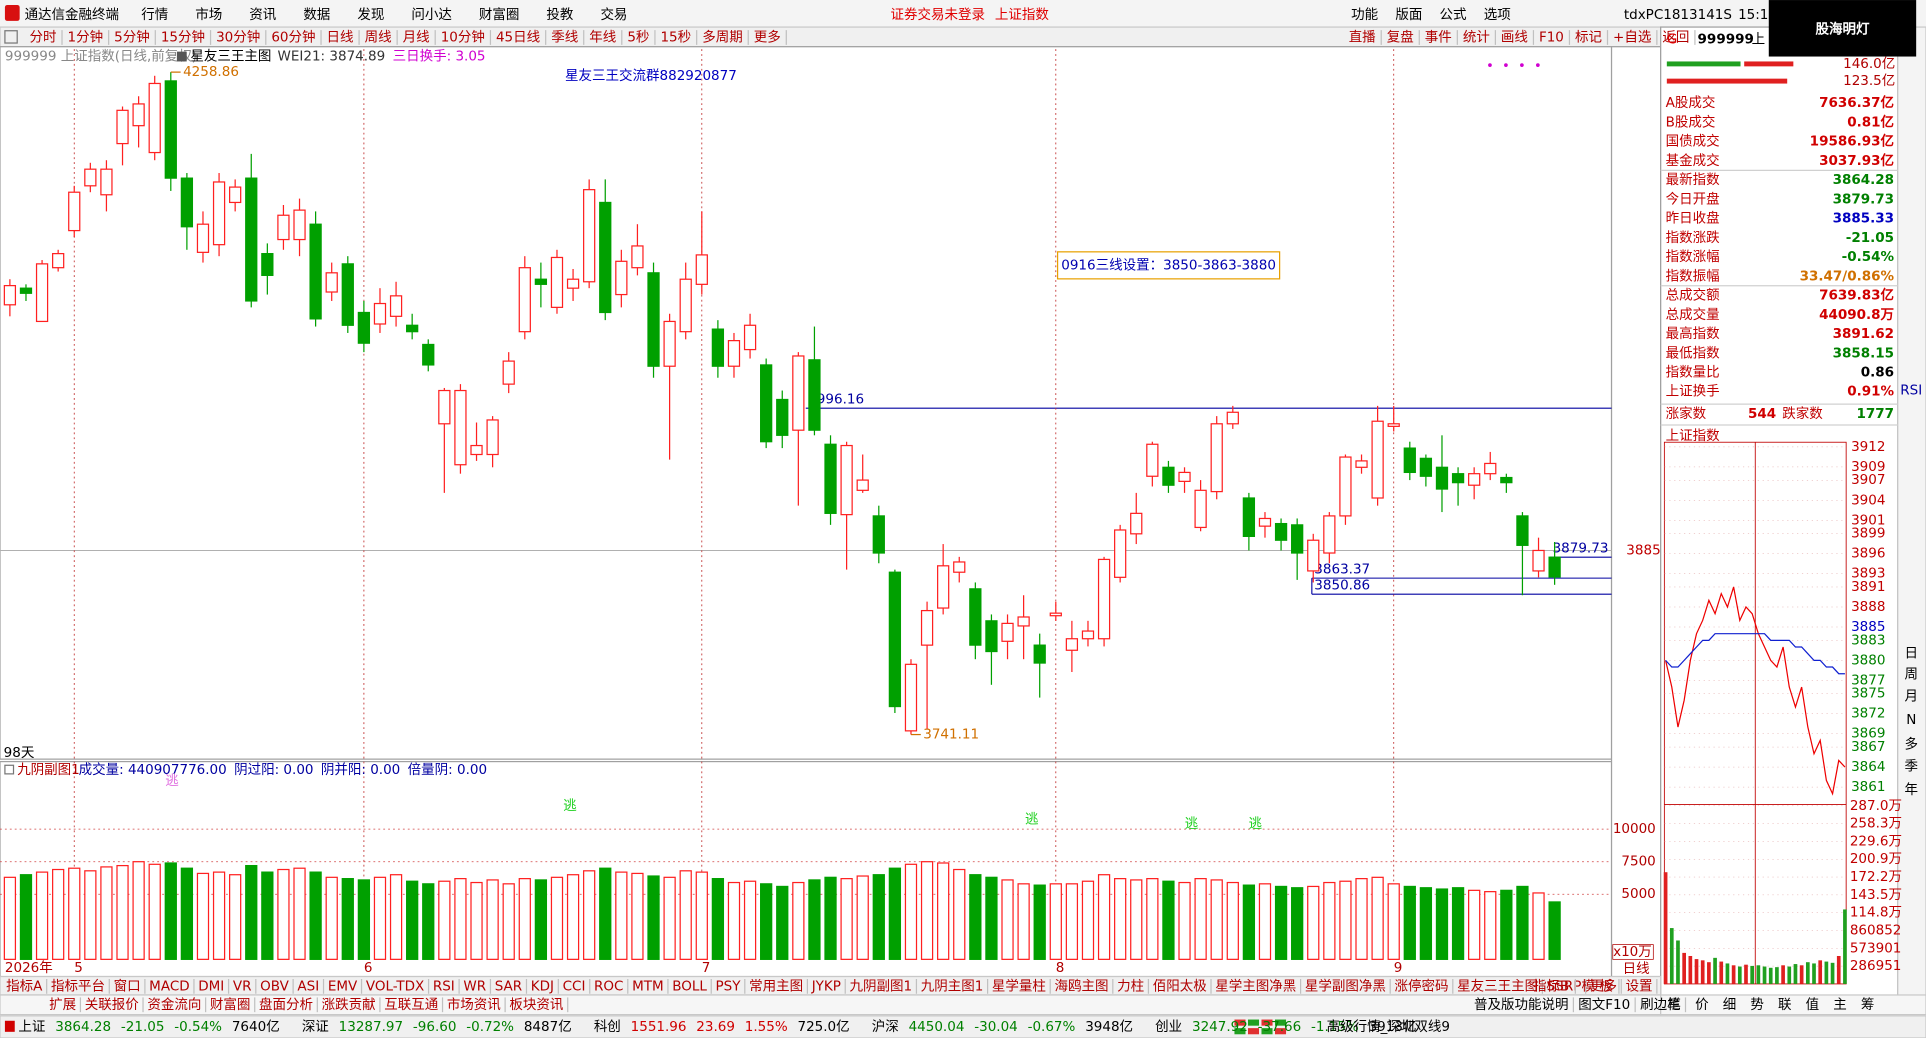 The height and width of the screenshot is (1038, 1926). I want to click on menu-item: 问小达, so click(431, 15).